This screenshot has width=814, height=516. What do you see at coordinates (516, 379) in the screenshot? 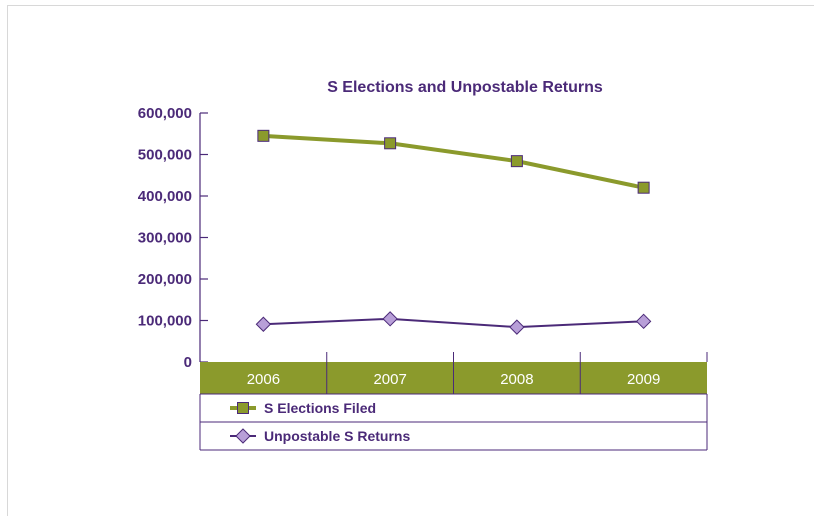
I see `x-tick-label: 2008` at bounding box center [516, 379].